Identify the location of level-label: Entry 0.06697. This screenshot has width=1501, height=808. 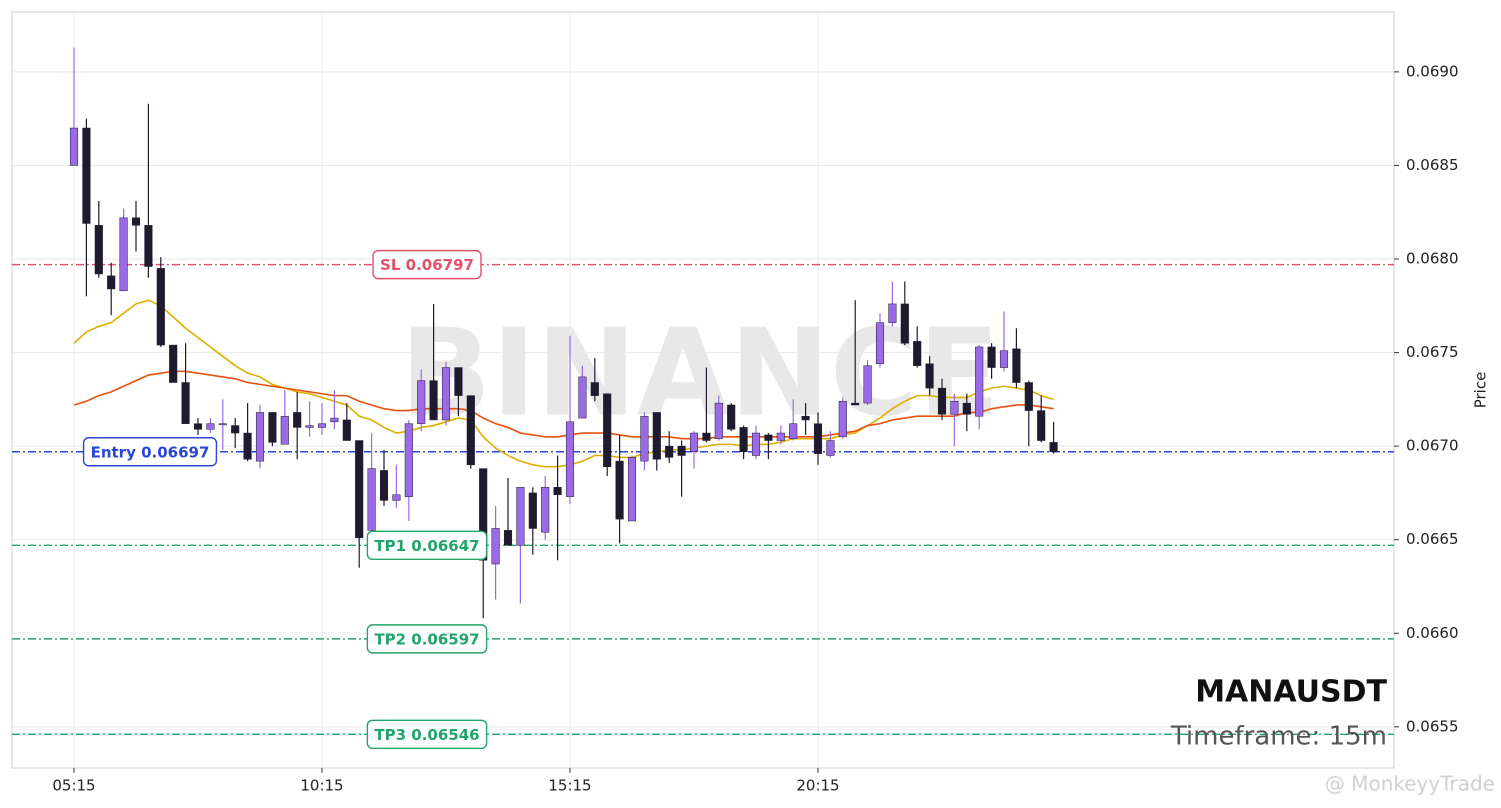
(150, 452).